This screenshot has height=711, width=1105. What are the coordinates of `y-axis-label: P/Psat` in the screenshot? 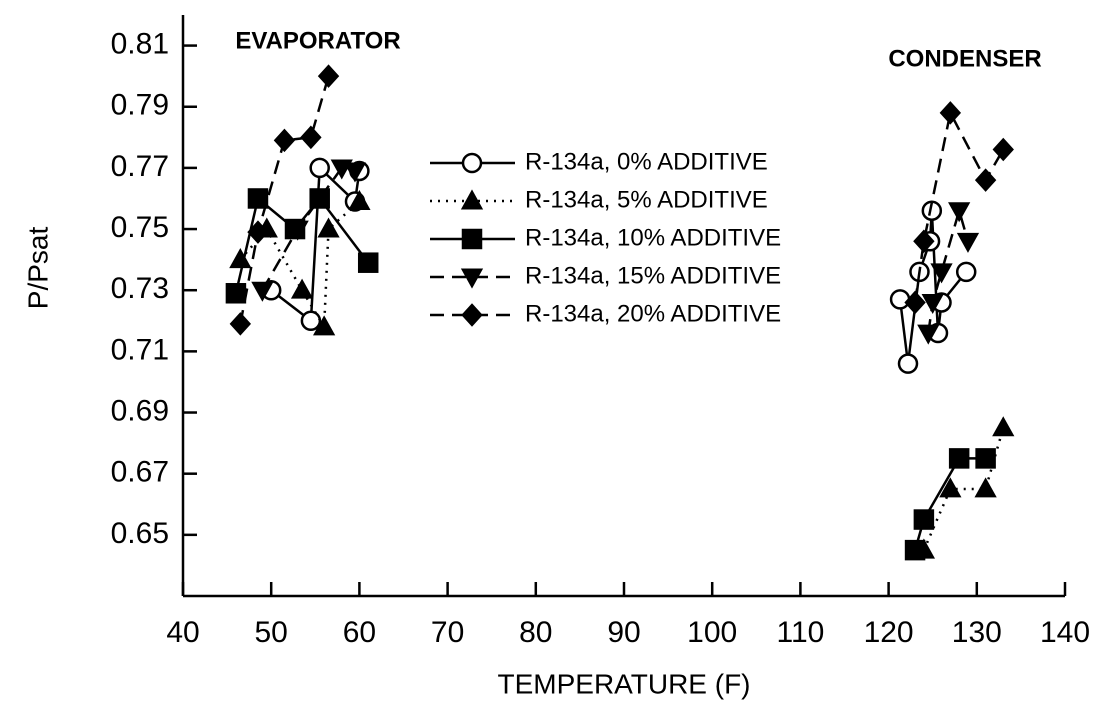 It's located at (37, 268).